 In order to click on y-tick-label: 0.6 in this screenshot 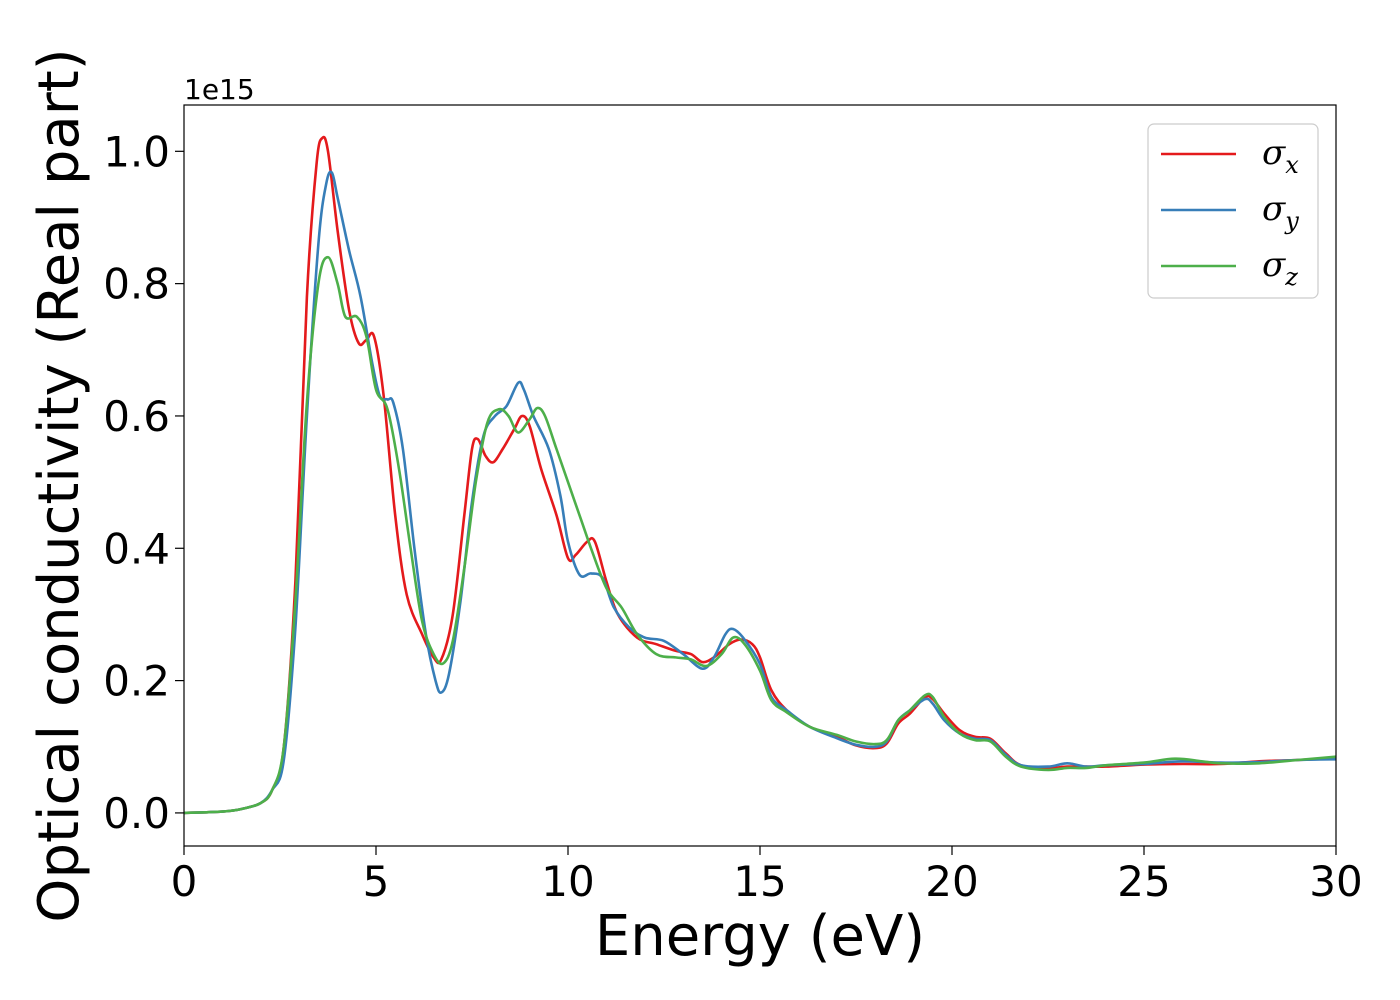, I will do `click(136, 416)`.